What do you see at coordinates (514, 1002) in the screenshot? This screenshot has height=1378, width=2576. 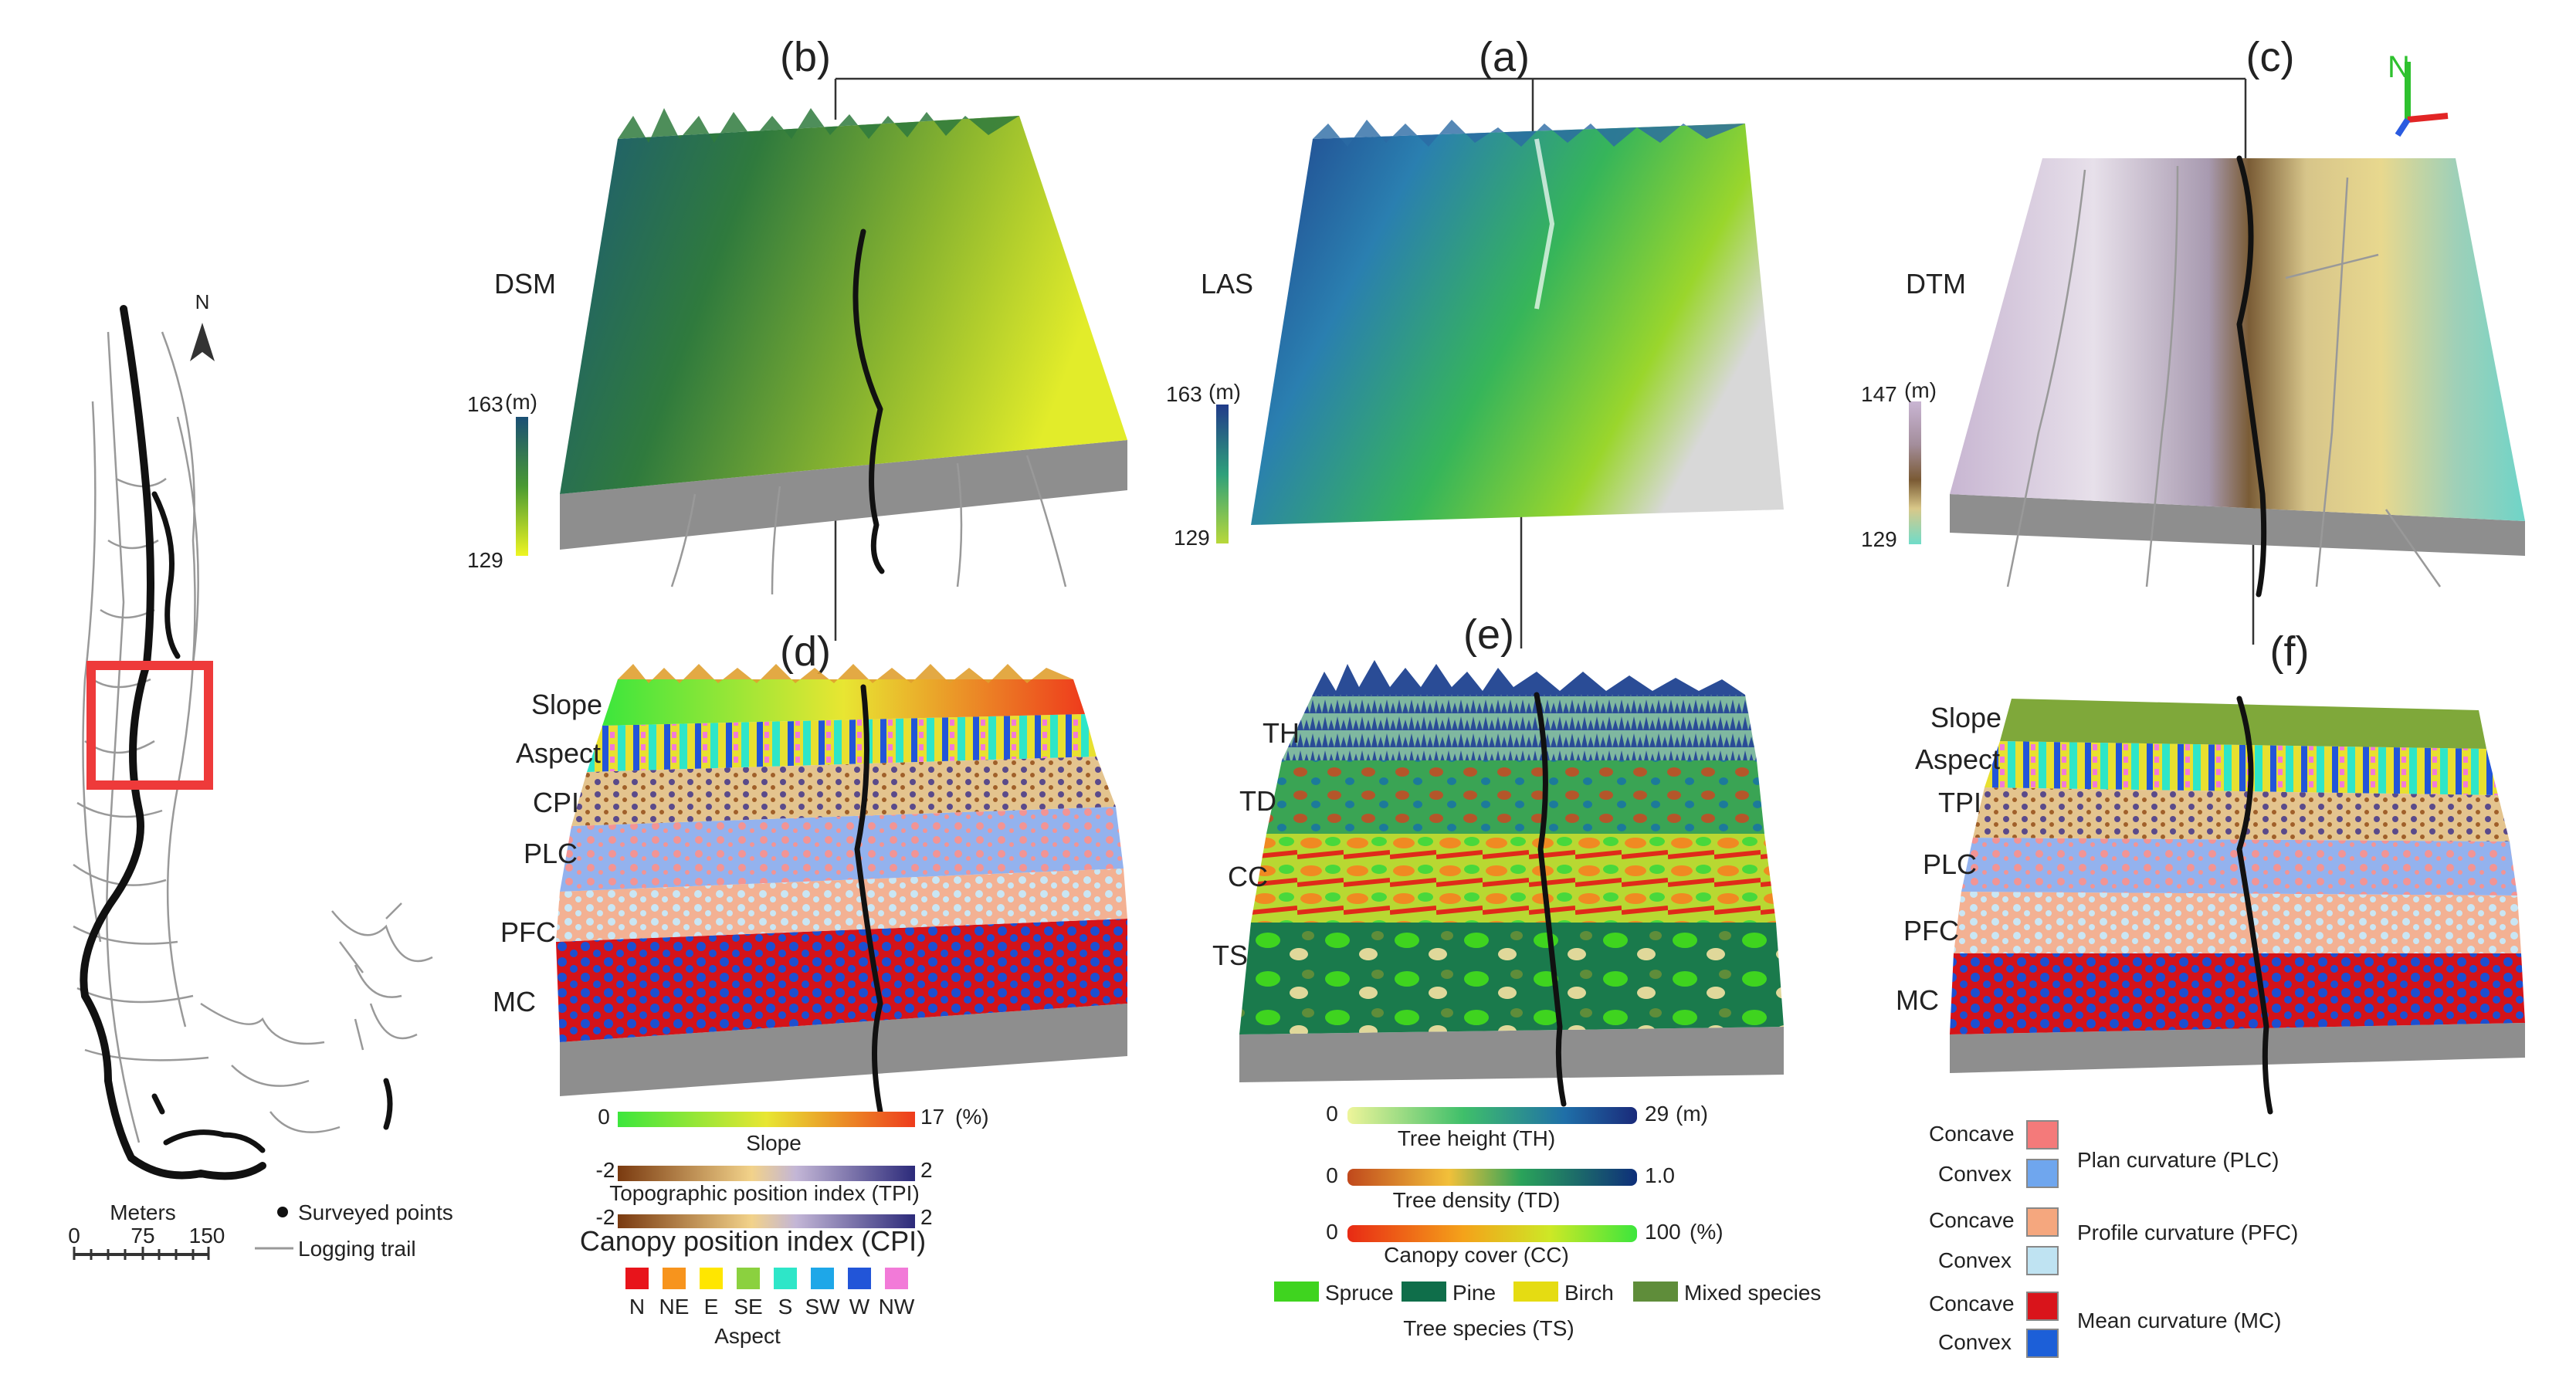 I see `d-label-mc: MC` at bounding box center [514, 1002].